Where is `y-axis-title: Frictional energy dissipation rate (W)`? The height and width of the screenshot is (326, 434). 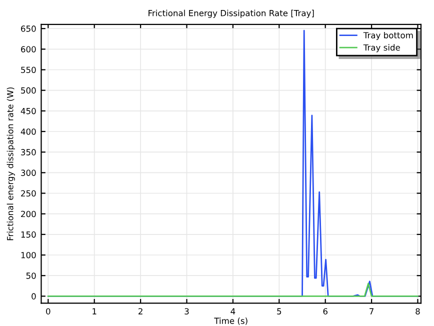
y-axis-title: Frictional energy dissipation rate (W) is located at coordinates (10, 163).